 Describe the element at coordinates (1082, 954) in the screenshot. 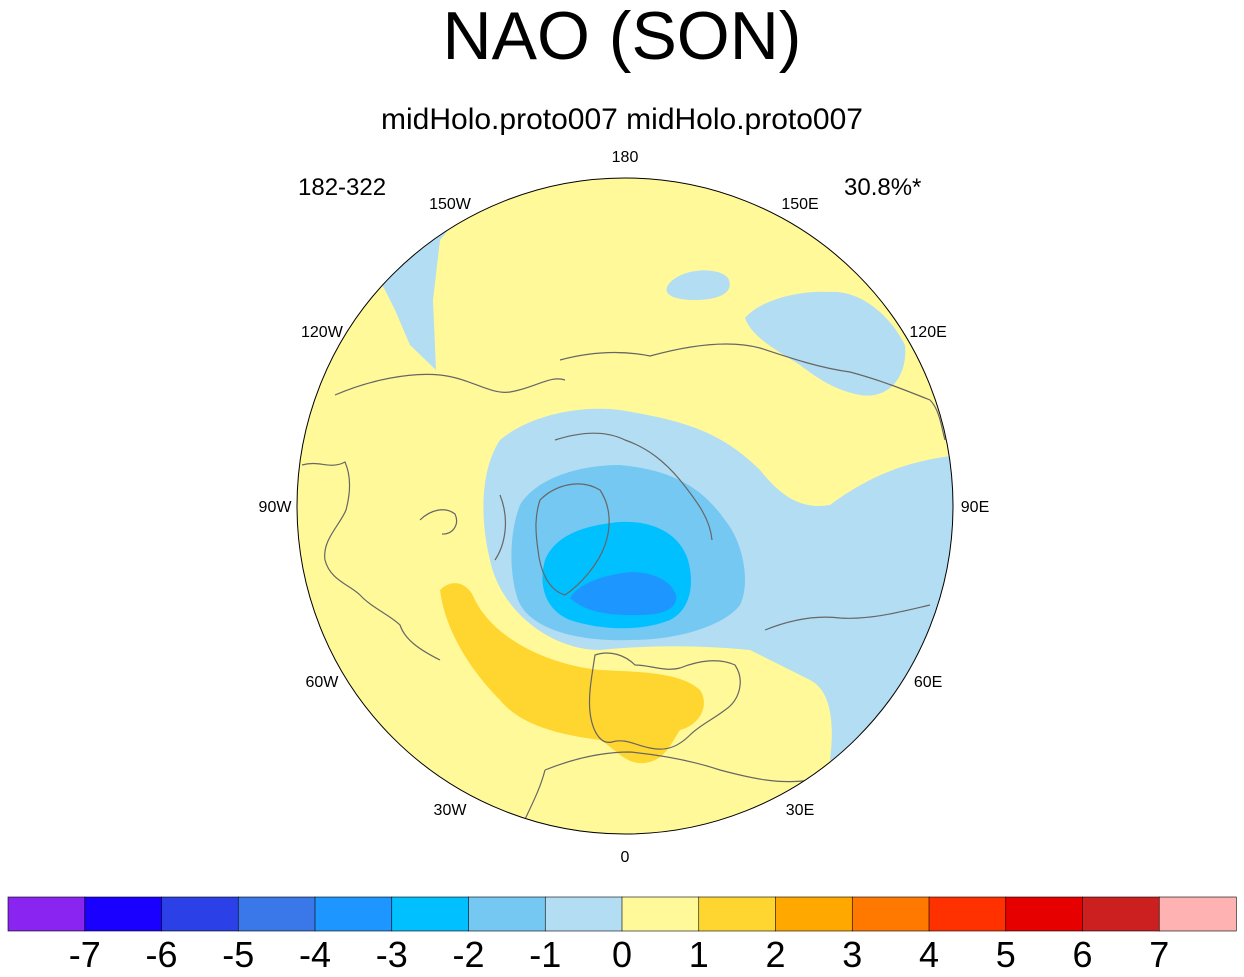

I see `colorbar-tick-label: 6` at that location.